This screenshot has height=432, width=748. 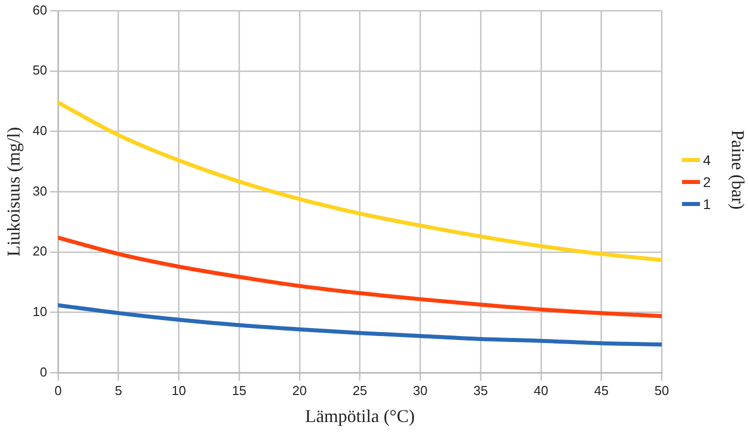 I want to click on x-axis-title: Lämpötila (°C), so click(x=360, y=416).